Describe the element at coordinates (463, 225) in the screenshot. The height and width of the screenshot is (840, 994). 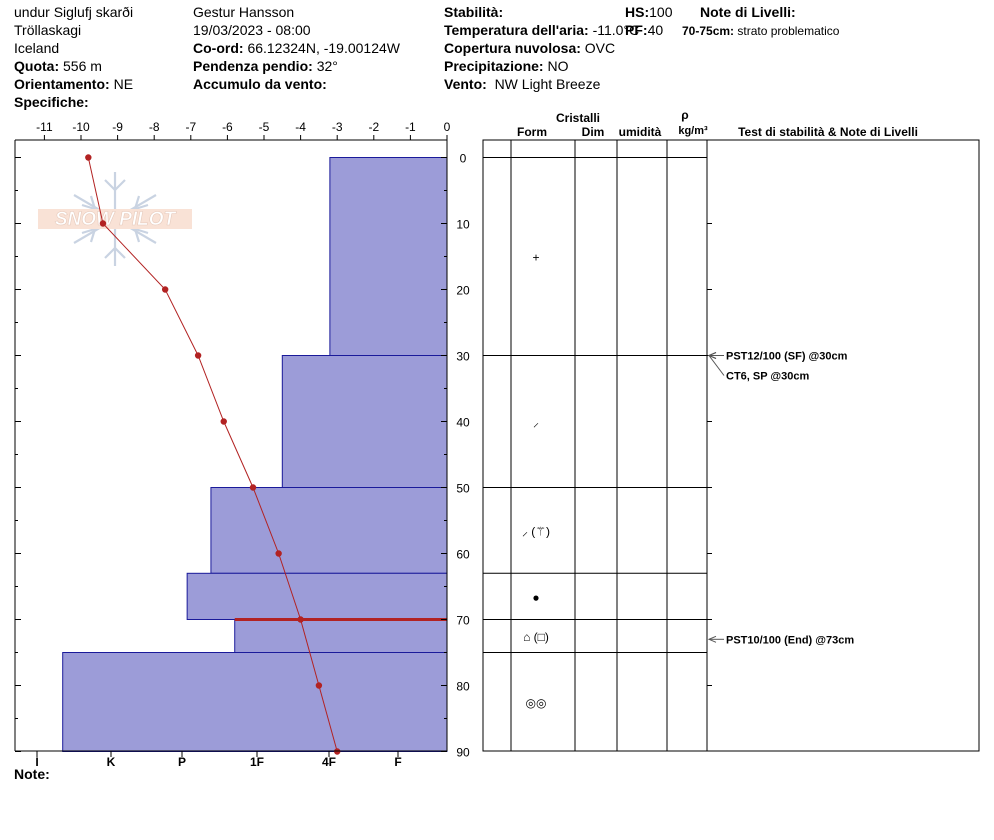
I see `depth-tick-label: 10` at that location.